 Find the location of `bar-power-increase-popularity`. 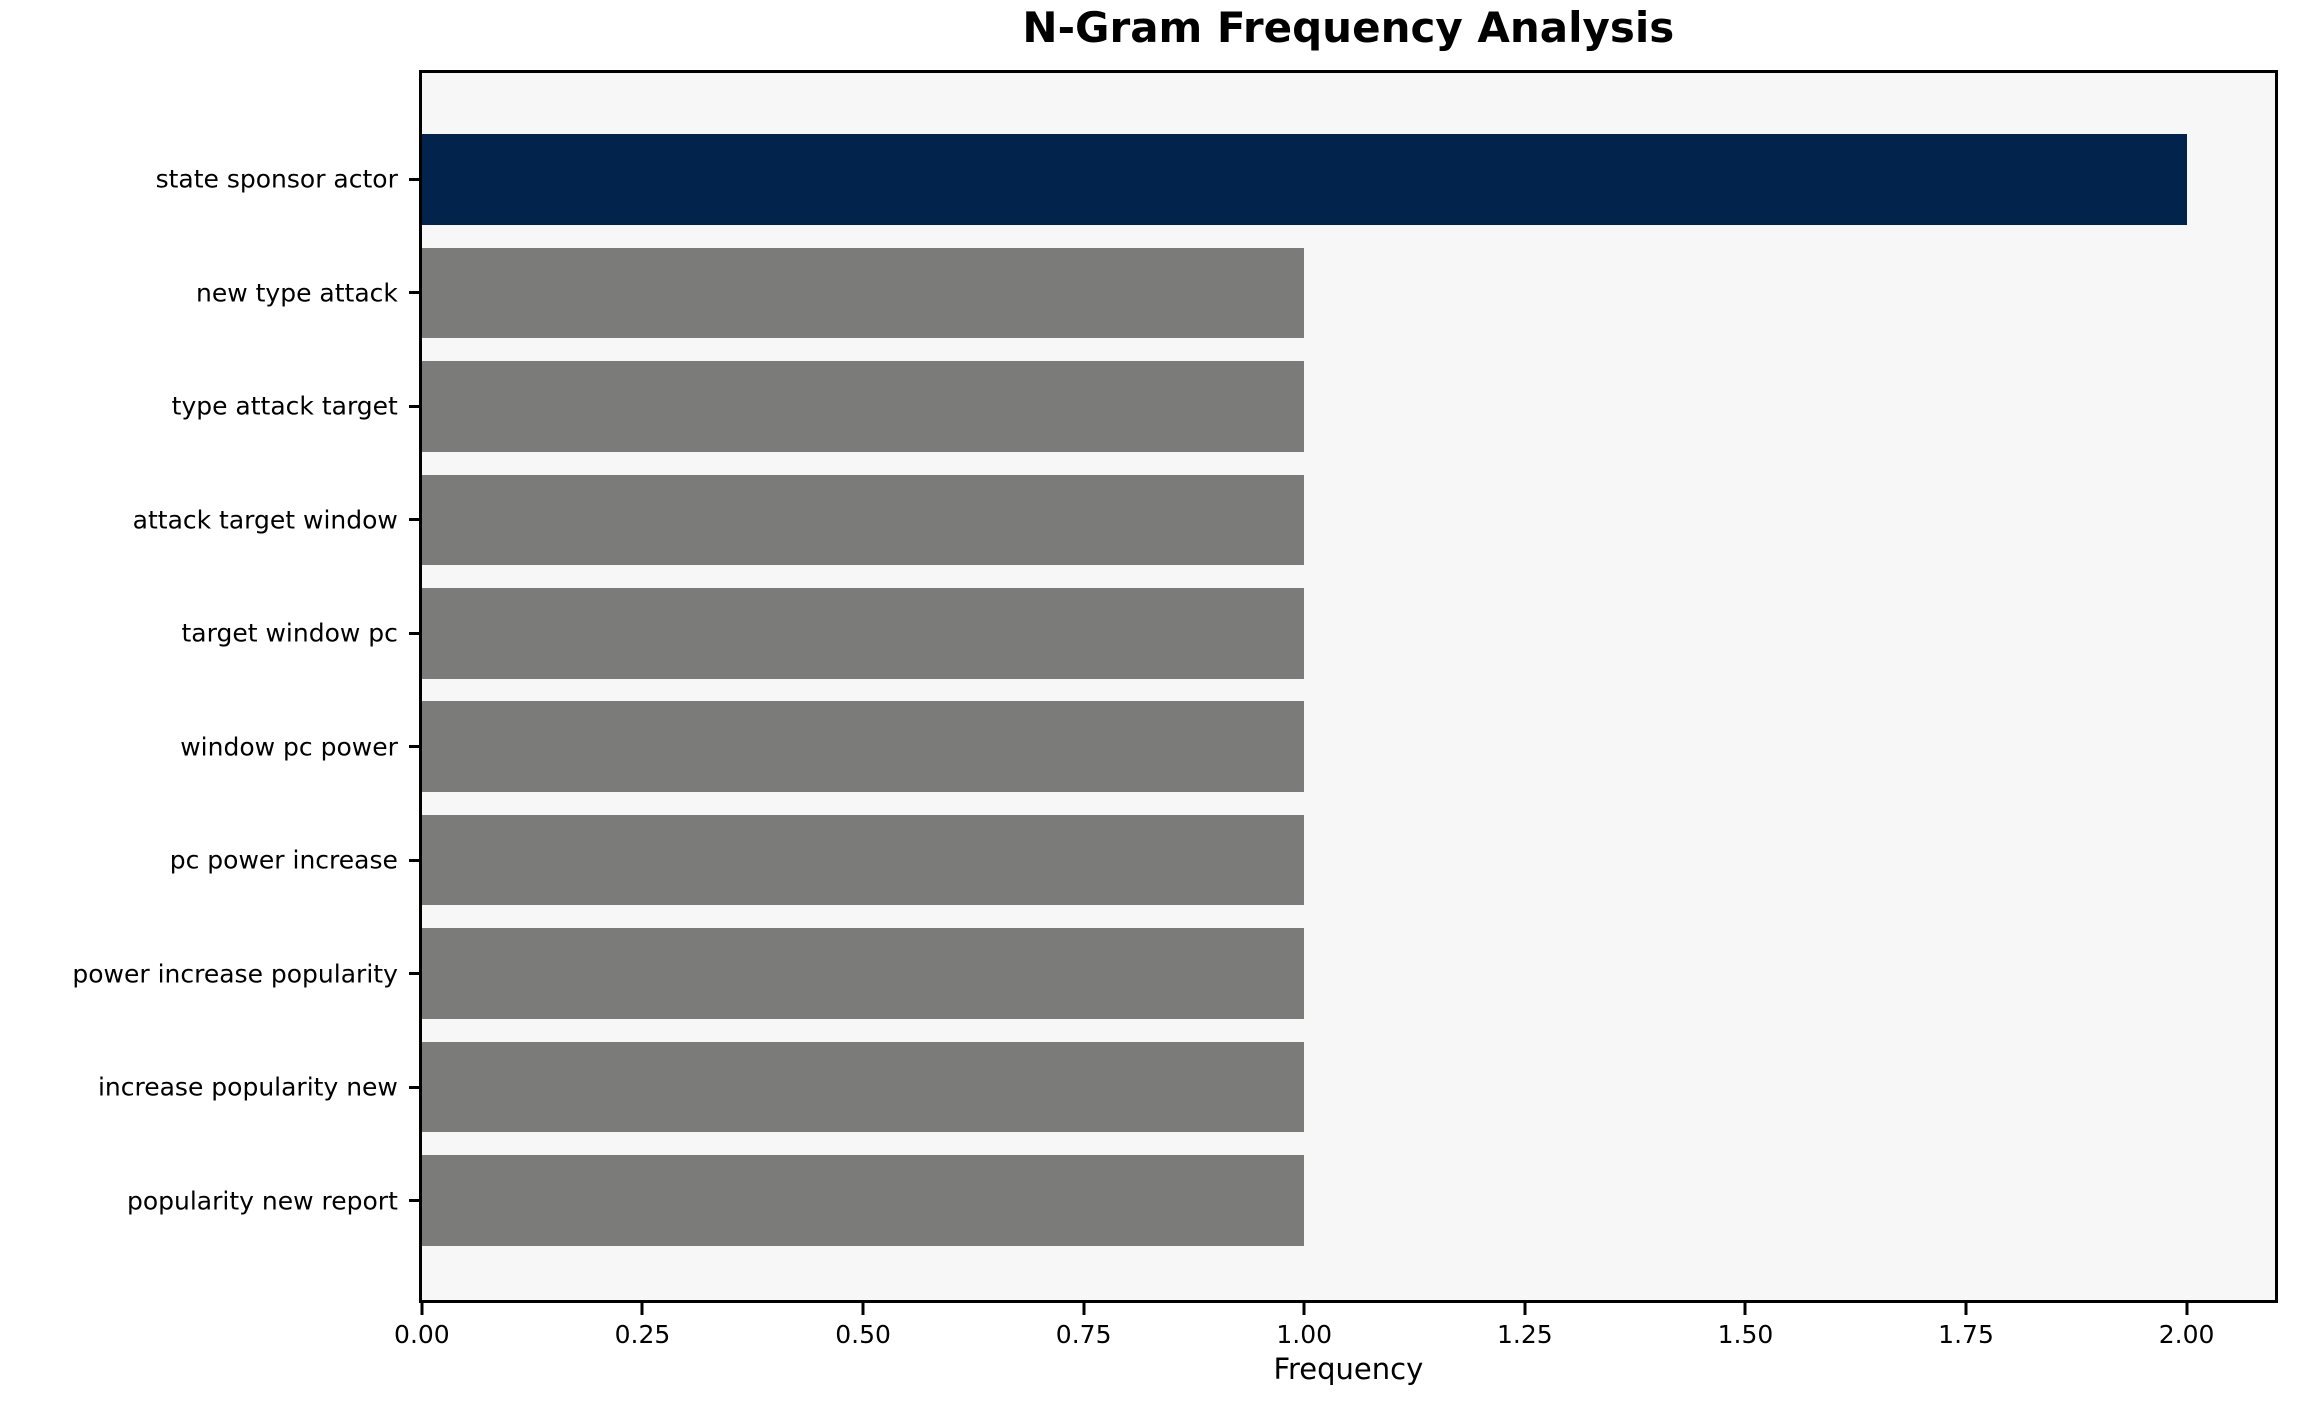

bar-power-increase-popularity is located at coordinates (863, 973).